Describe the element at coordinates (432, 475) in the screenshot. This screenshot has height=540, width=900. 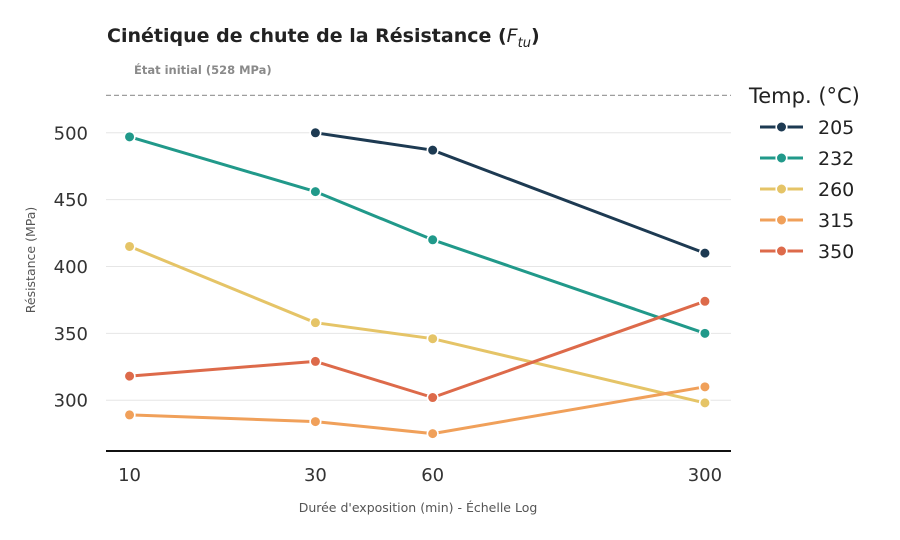
I see `x-tick-label: 60` at that location.